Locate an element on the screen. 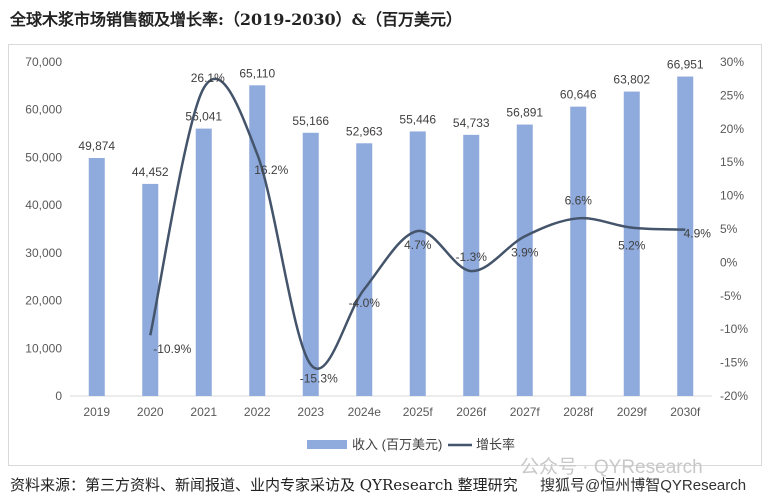 This screenshot has width=767, height=500. y-right-tick-label: 20% is located at coordinates (732, 129).